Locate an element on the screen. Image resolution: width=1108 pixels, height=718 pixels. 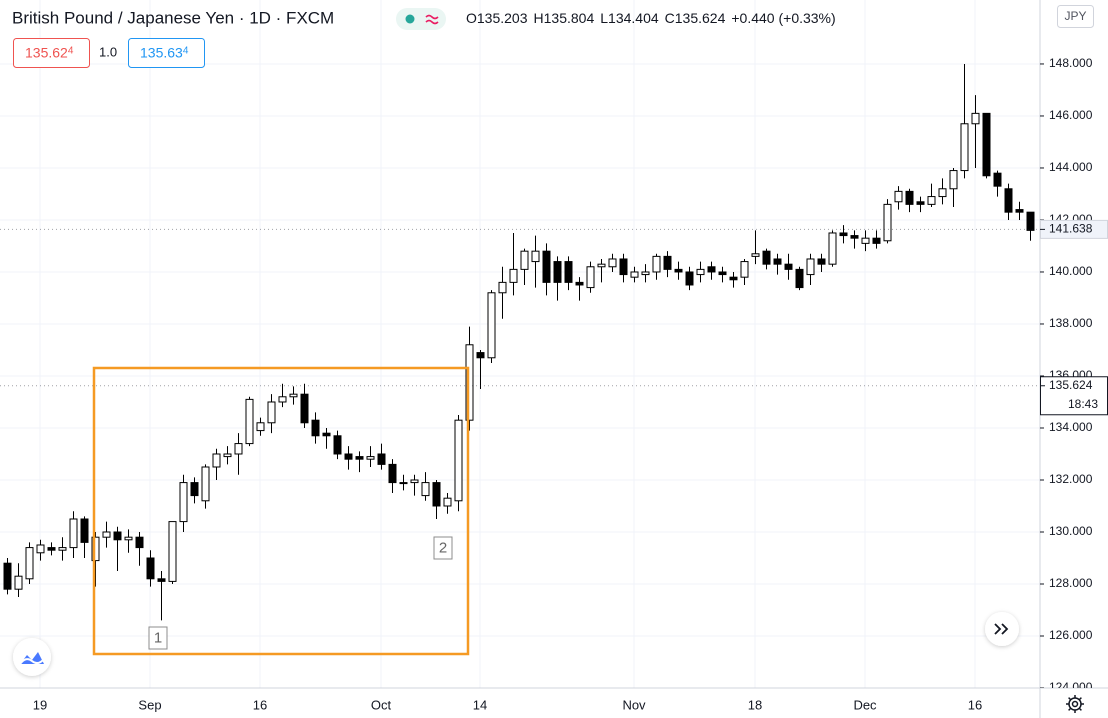
price-tag-label: 141.638 is located at coordinates (1071, 229).